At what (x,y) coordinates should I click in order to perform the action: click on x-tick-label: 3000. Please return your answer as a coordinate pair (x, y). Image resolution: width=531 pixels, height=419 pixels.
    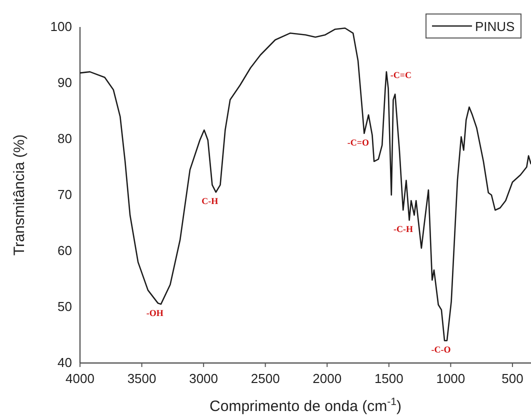
    Looking at the image, I should click on (203, 378).